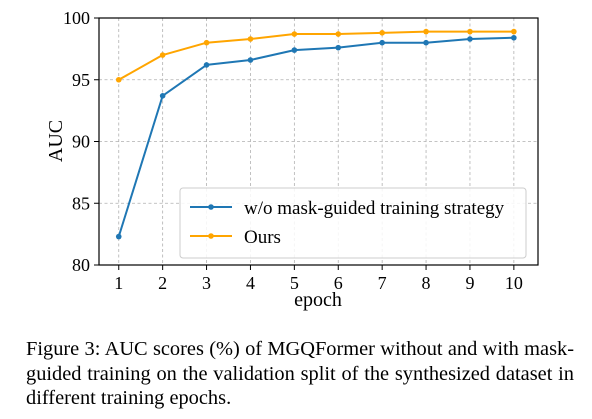 This screenshot has height=419, width=592. Describe the element at coordinates (76, 18) in the screenshot. I see `y-tick-label: 100` at that location.